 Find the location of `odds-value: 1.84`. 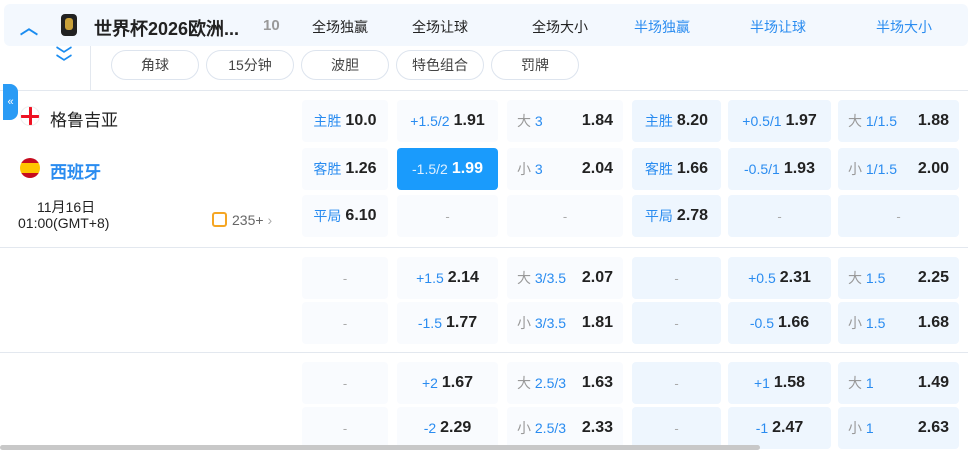

odds-value: 1.84 is located at coordinates (597, 120).